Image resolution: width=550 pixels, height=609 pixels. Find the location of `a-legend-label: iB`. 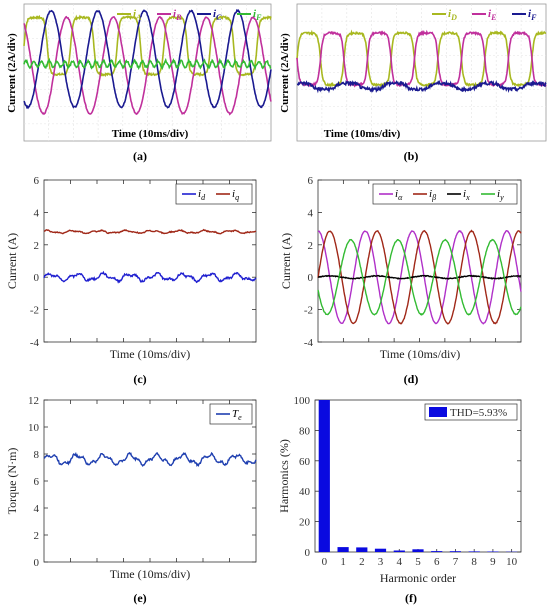

a-legend-label: iB is located at coordinates (177, 15).